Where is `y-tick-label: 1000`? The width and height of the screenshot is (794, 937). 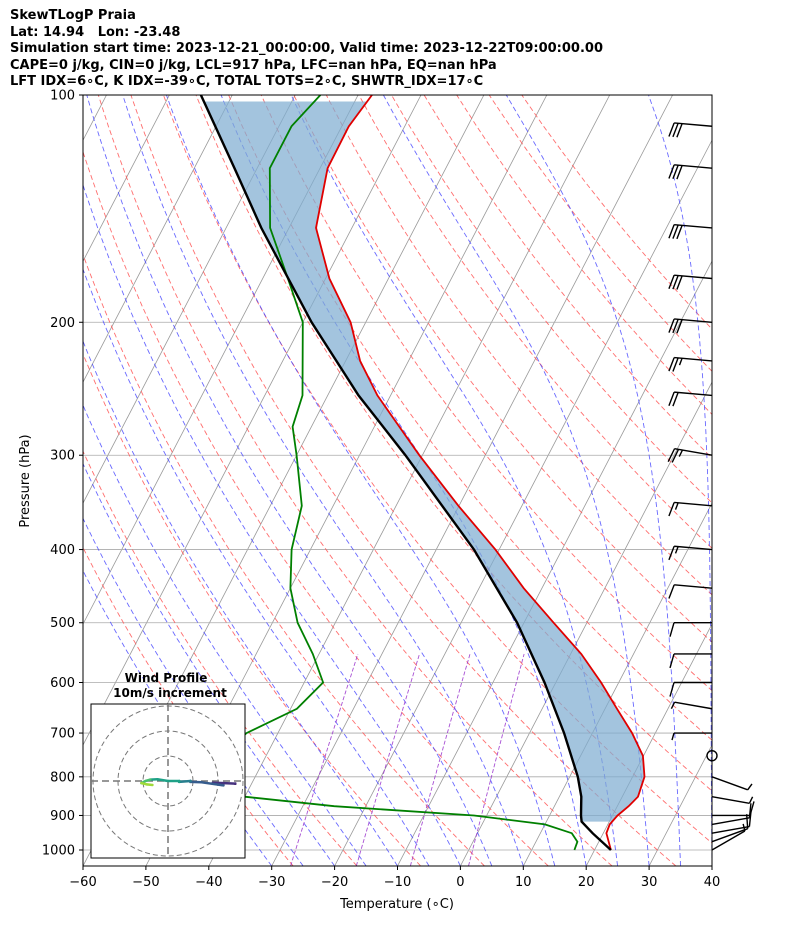 y-tick-label: 1000 is located at coordinates (58, 851).